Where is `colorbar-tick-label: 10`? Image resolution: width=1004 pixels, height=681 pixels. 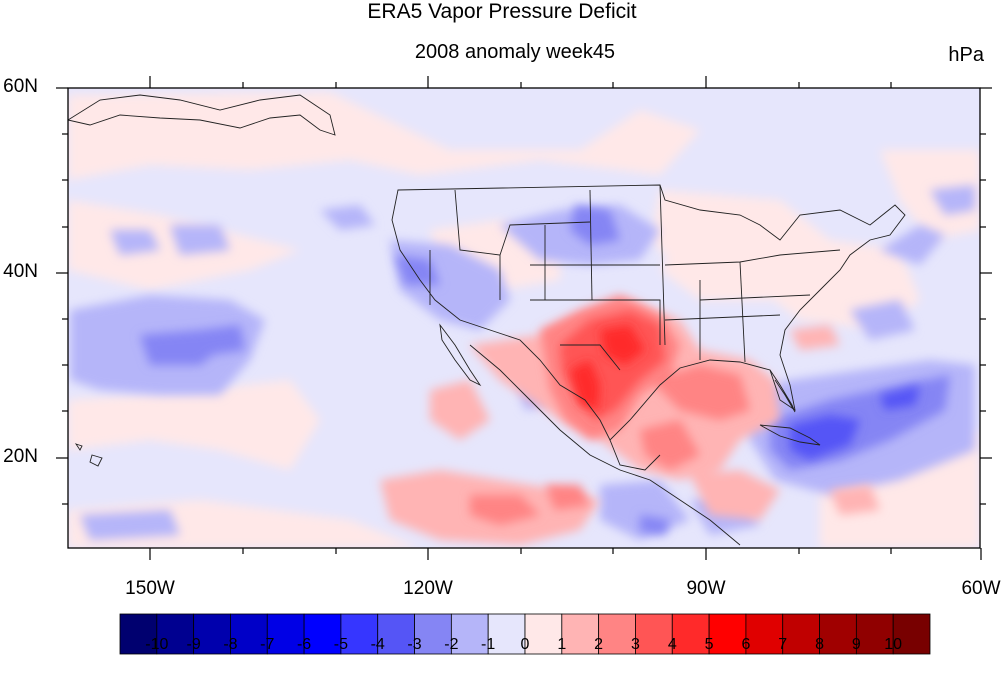
colorbar-tick-label: 10 is located at coordinates (893, 644).